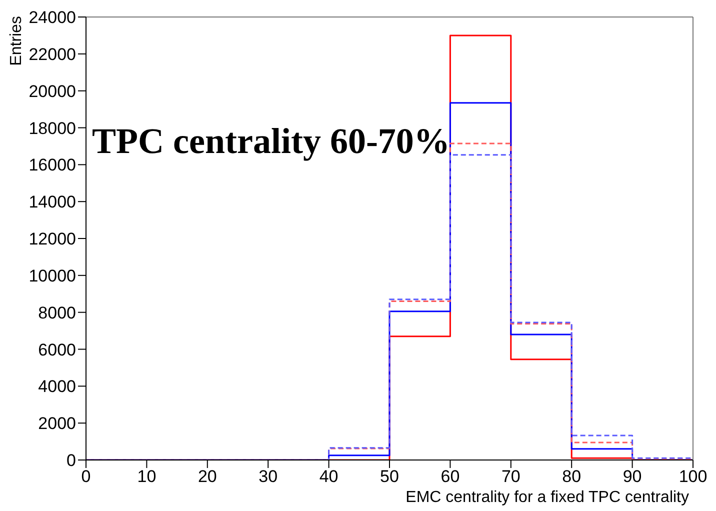 The image size is (716, 511). Describe the element at coordinates (450, 476) in the screenshot. I see `x-tick-label: 60` at that location.